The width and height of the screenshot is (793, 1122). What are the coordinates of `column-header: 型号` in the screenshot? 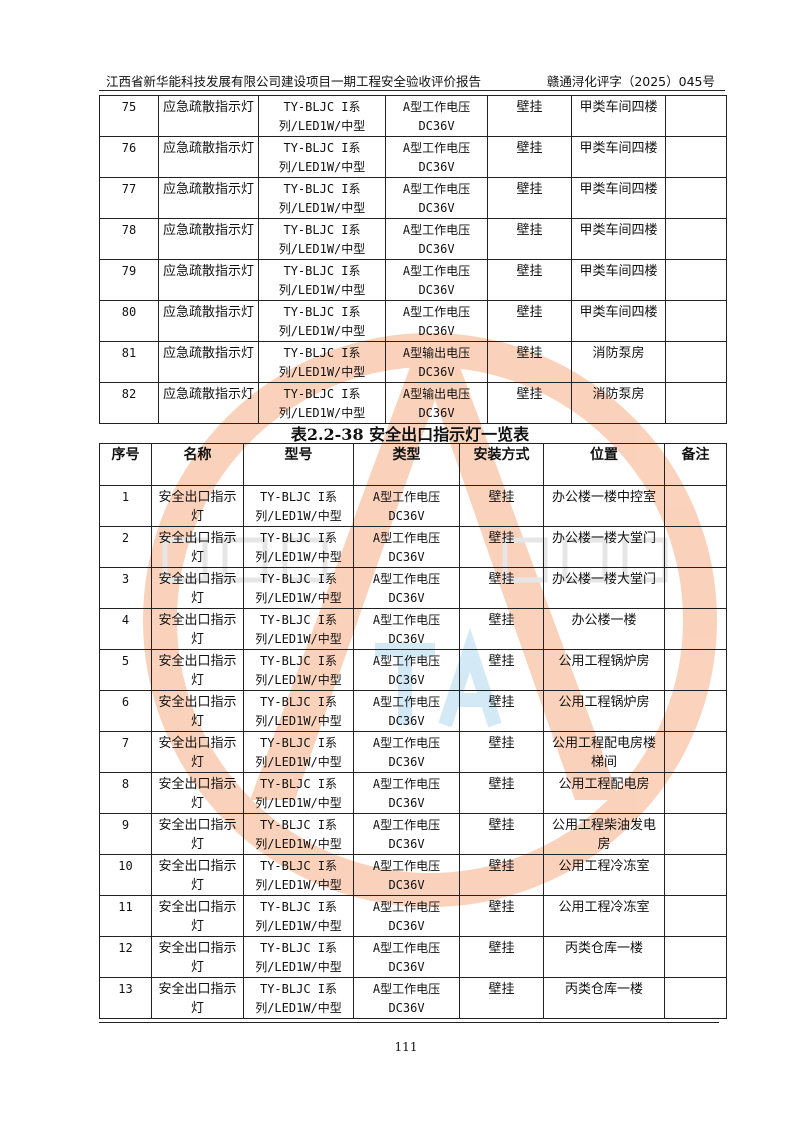 It's located at (298, 464).